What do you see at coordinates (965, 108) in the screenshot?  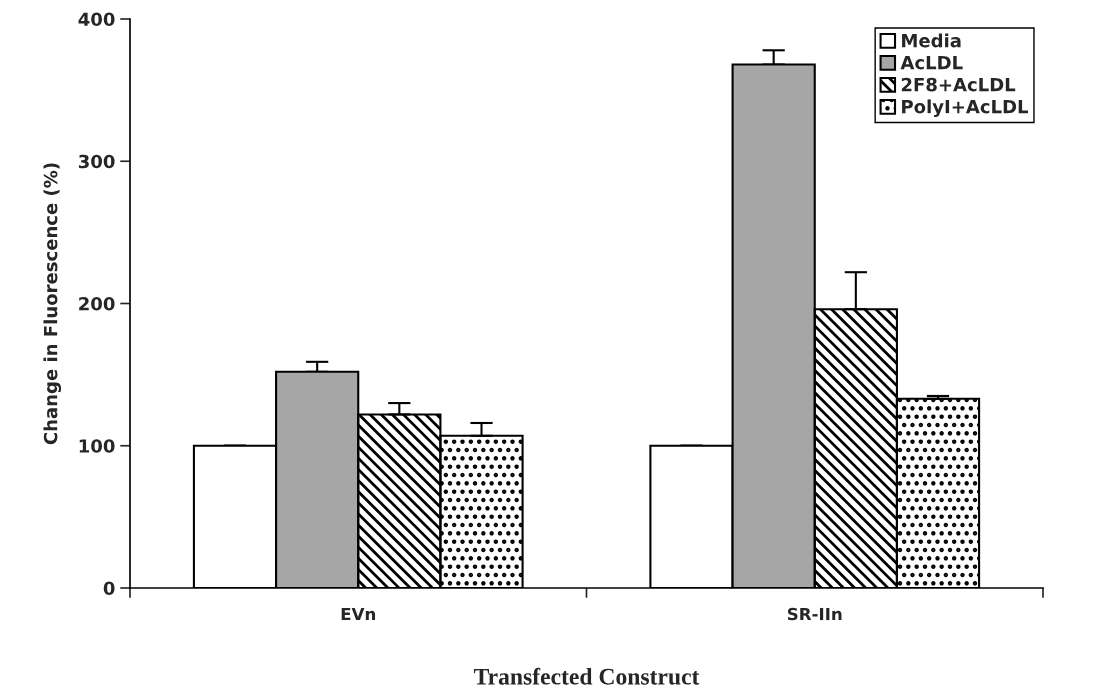 I see `legend-label: PolyI+AcLDL` at bounding box center [965, 108].